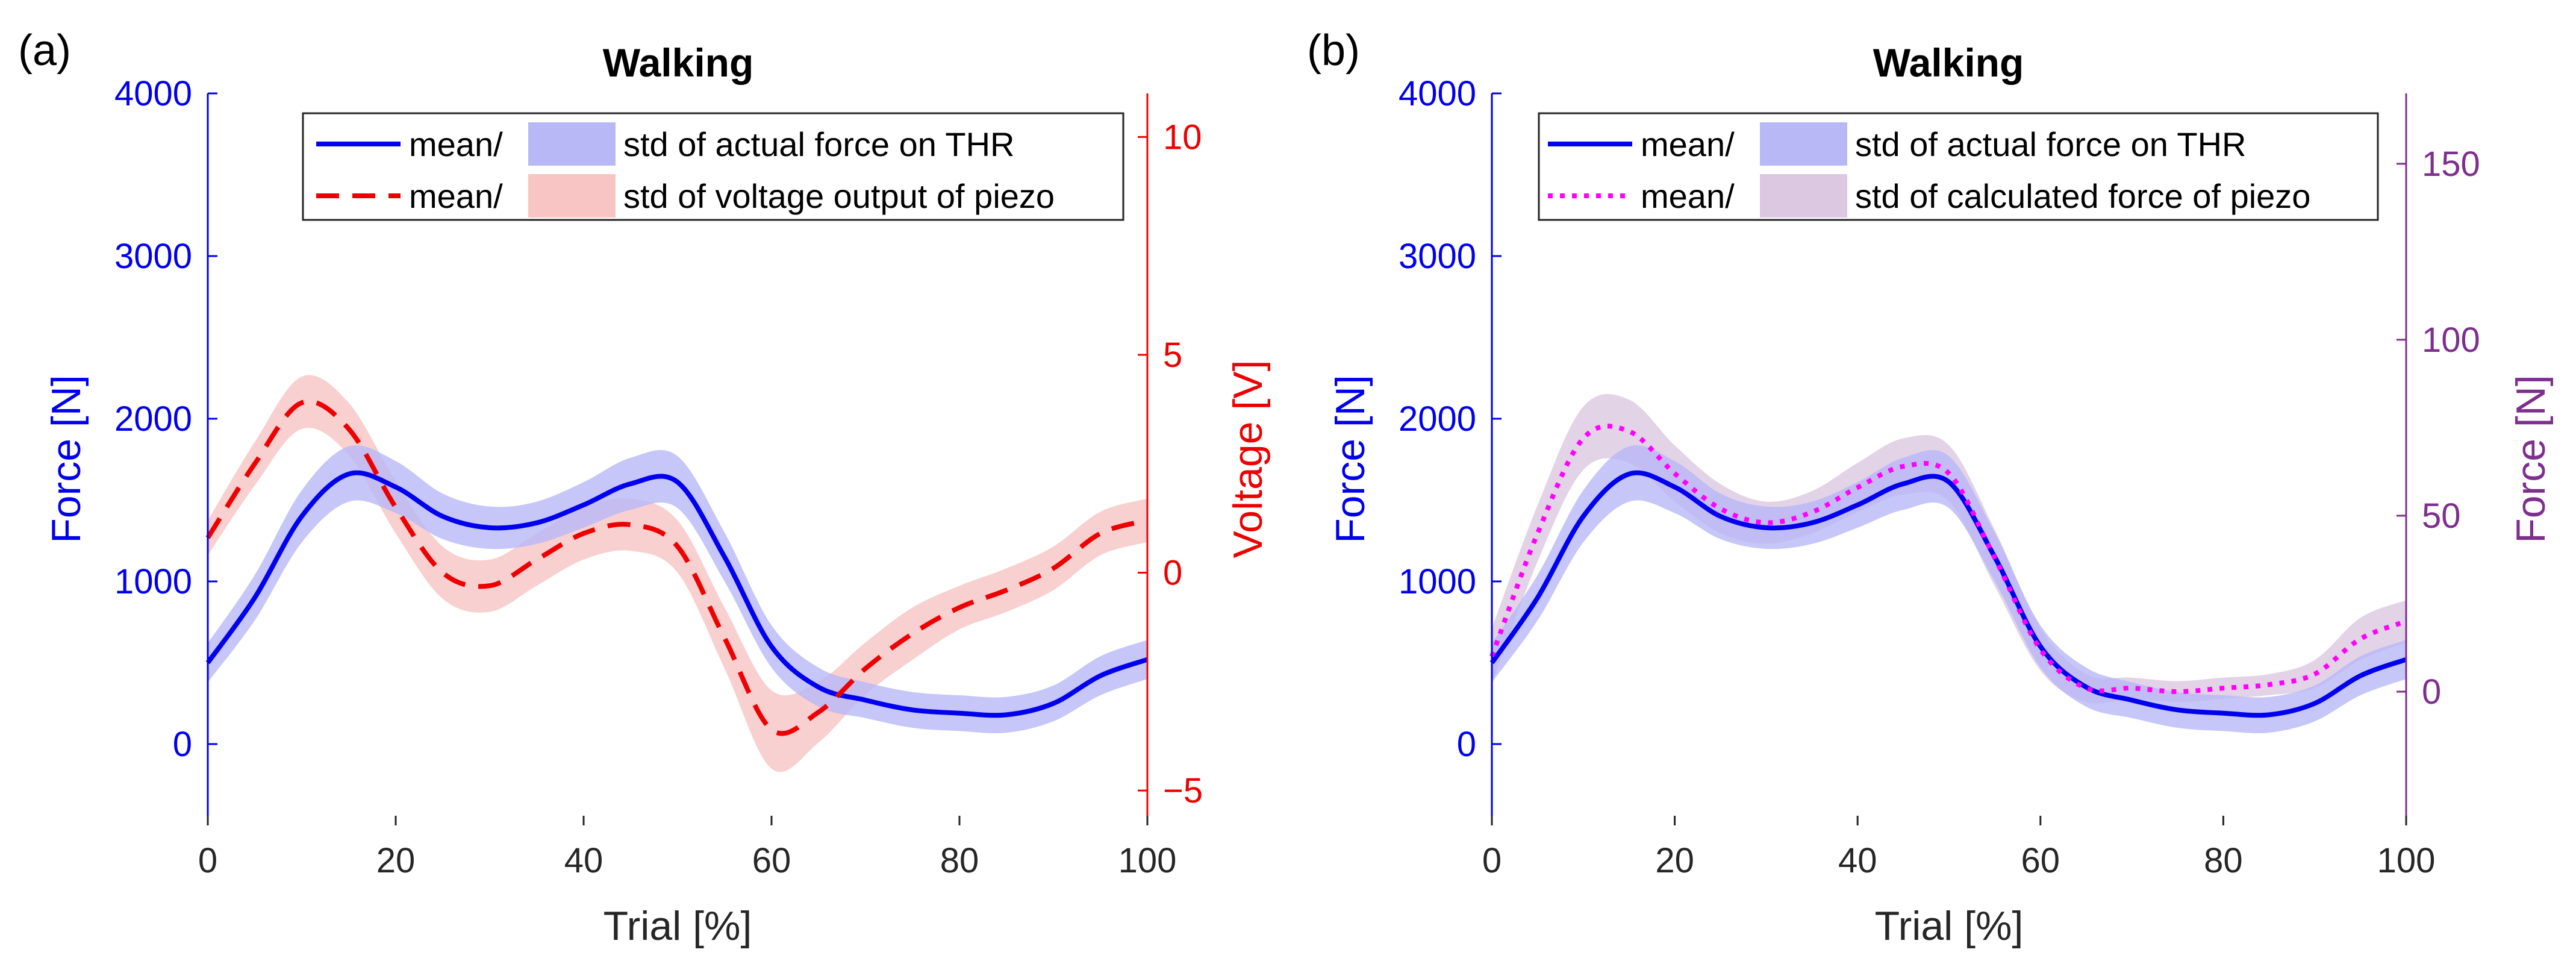 This screenshot has width=2576, height=970. I want to click on panel-a-x-tick-label: 20, so click(396, 861).